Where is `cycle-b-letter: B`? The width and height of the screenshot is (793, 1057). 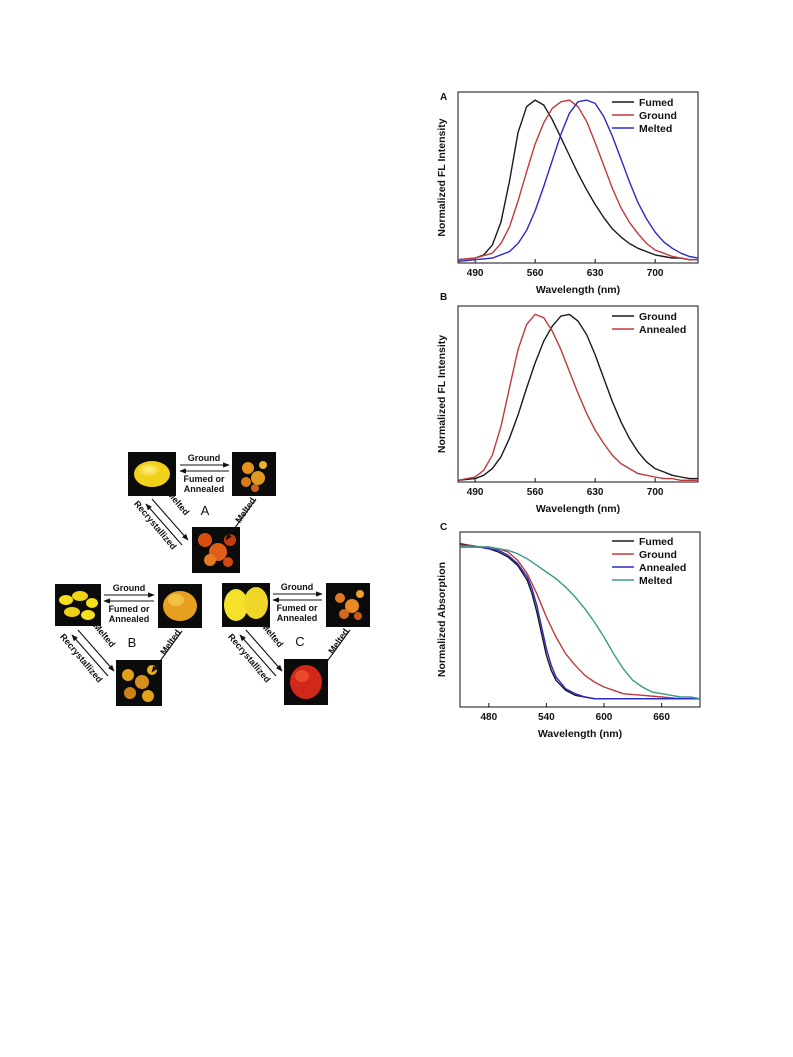 cycle-b-letter: B is located at coordinates (132, 642).